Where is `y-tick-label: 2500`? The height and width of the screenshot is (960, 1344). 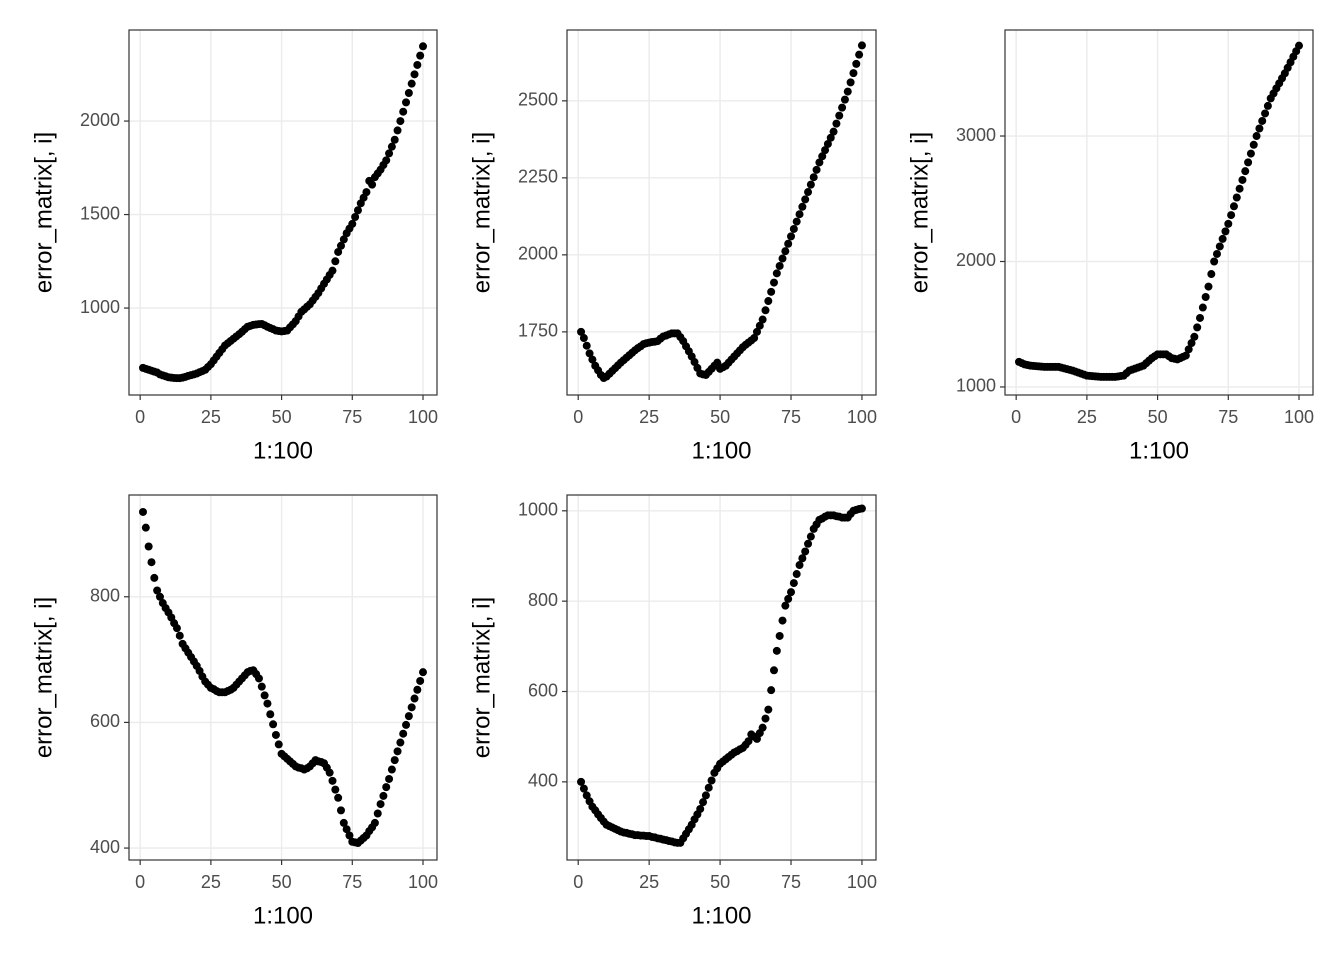 y-tick-label: 2500 is located at coordinates (538, 100).